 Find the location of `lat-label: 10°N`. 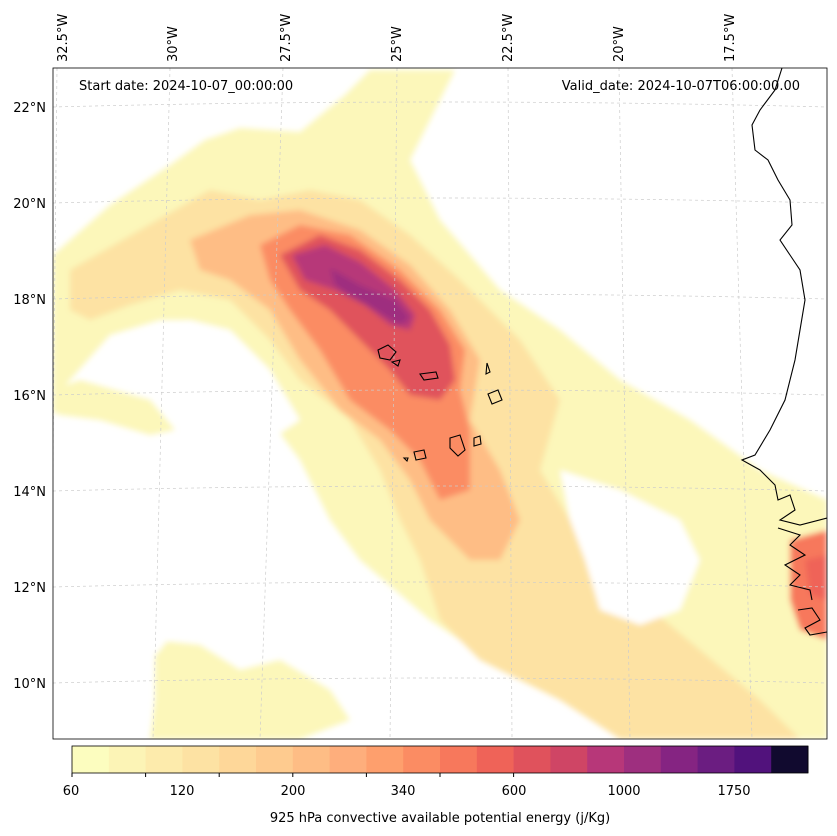

lat-label: 10°N is located at coordinates (29, 684).